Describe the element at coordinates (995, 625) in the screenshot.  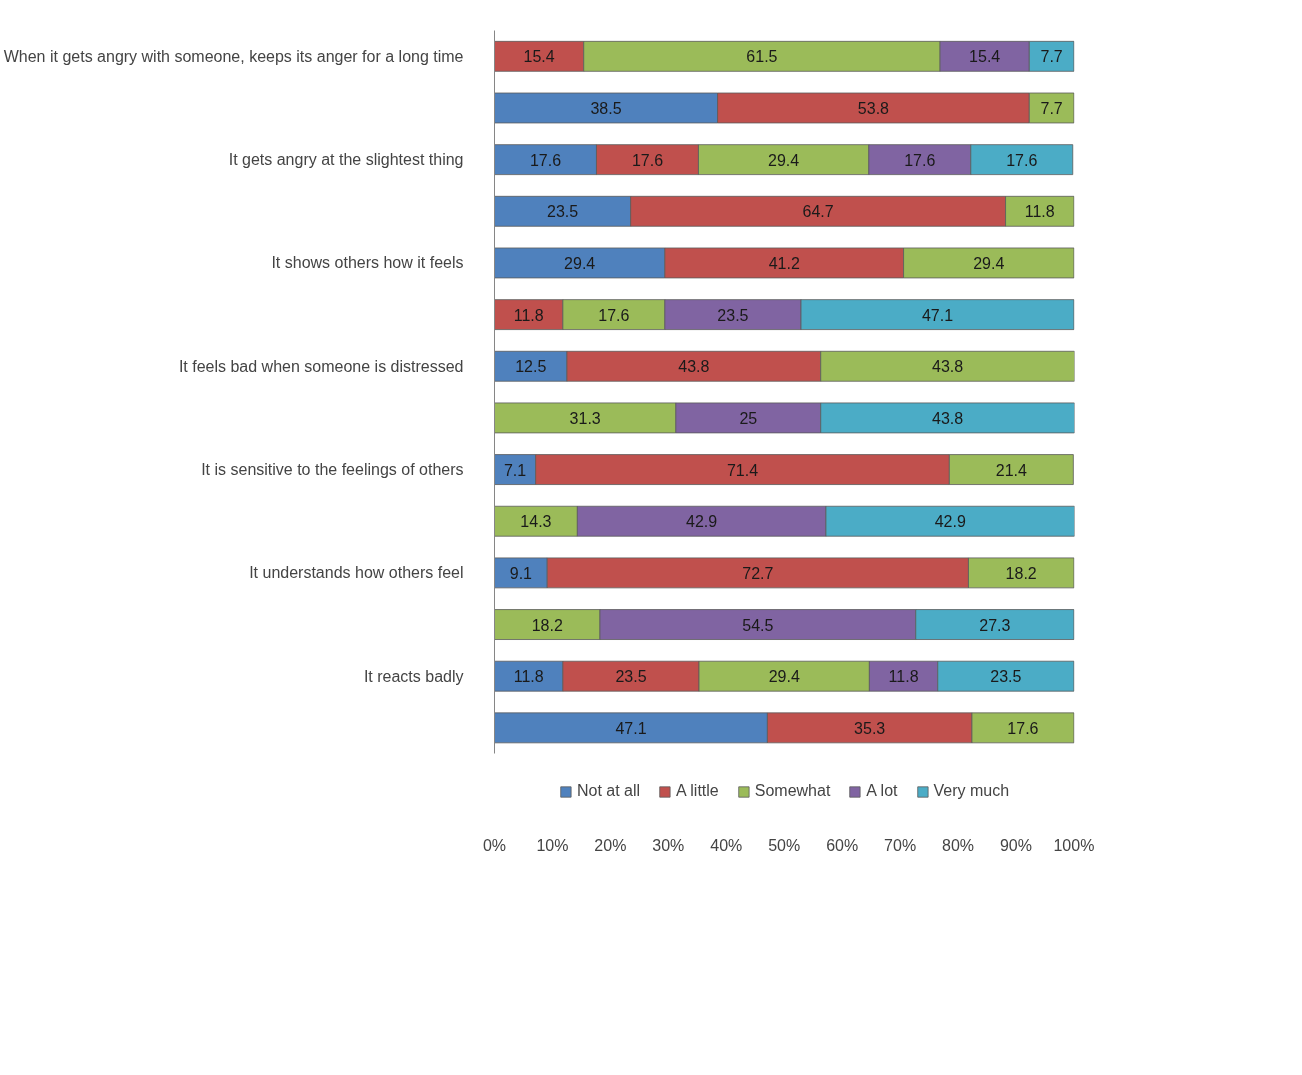
I see `data-label: 27.3` at that location.